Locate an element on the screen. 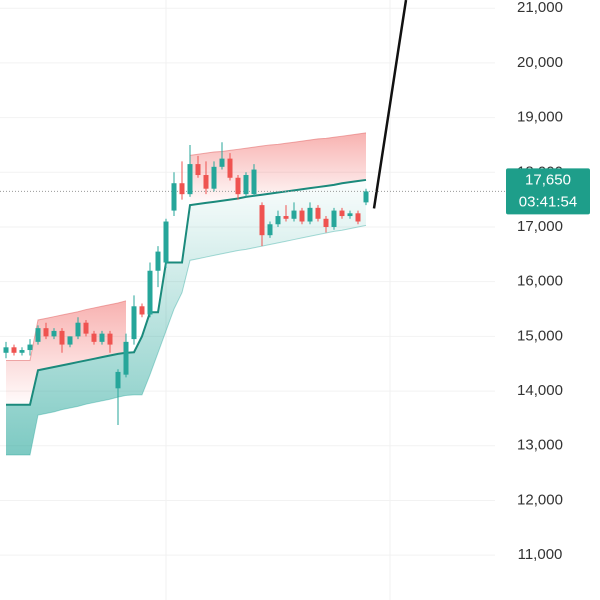 The width and height of the screenshot is (600, 600). y-tick-label: 13,000 is located at coordinates (540, 445).